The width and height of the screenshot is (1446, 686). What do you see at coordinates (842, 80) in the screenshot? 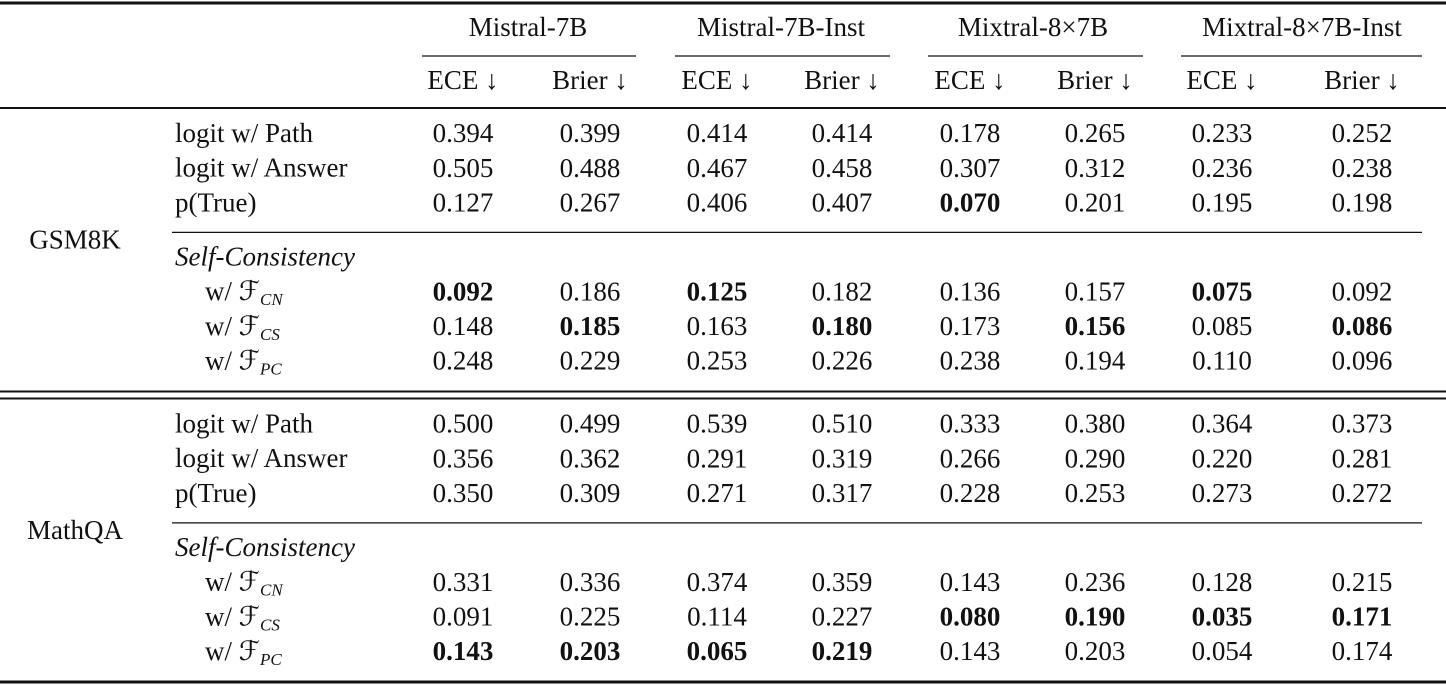
I see `metric-header: Brier ↓` at bounding box center [842, 80].